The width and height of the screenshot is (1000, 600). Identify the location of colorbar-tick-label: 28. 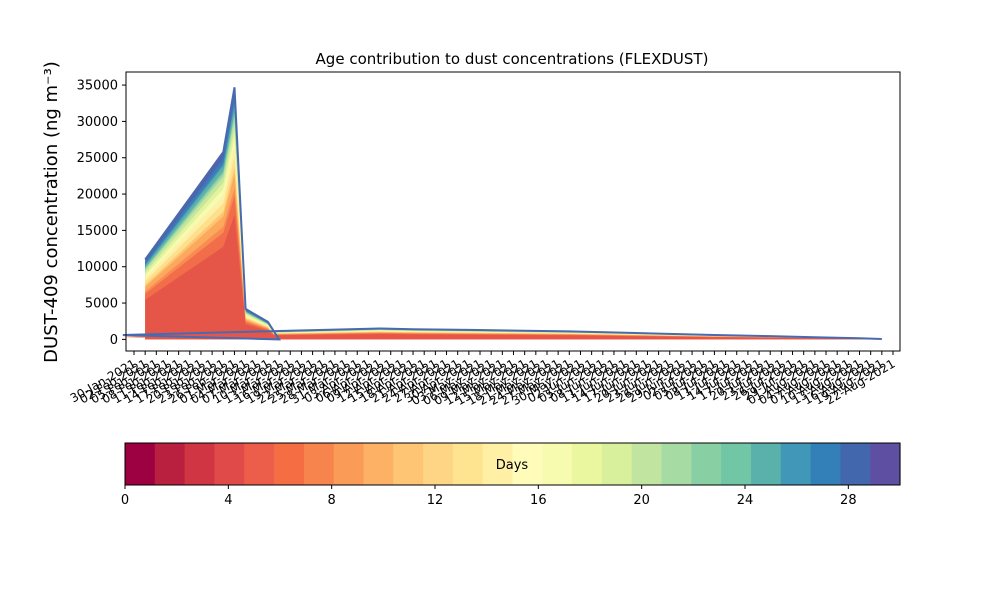
(848, 500).